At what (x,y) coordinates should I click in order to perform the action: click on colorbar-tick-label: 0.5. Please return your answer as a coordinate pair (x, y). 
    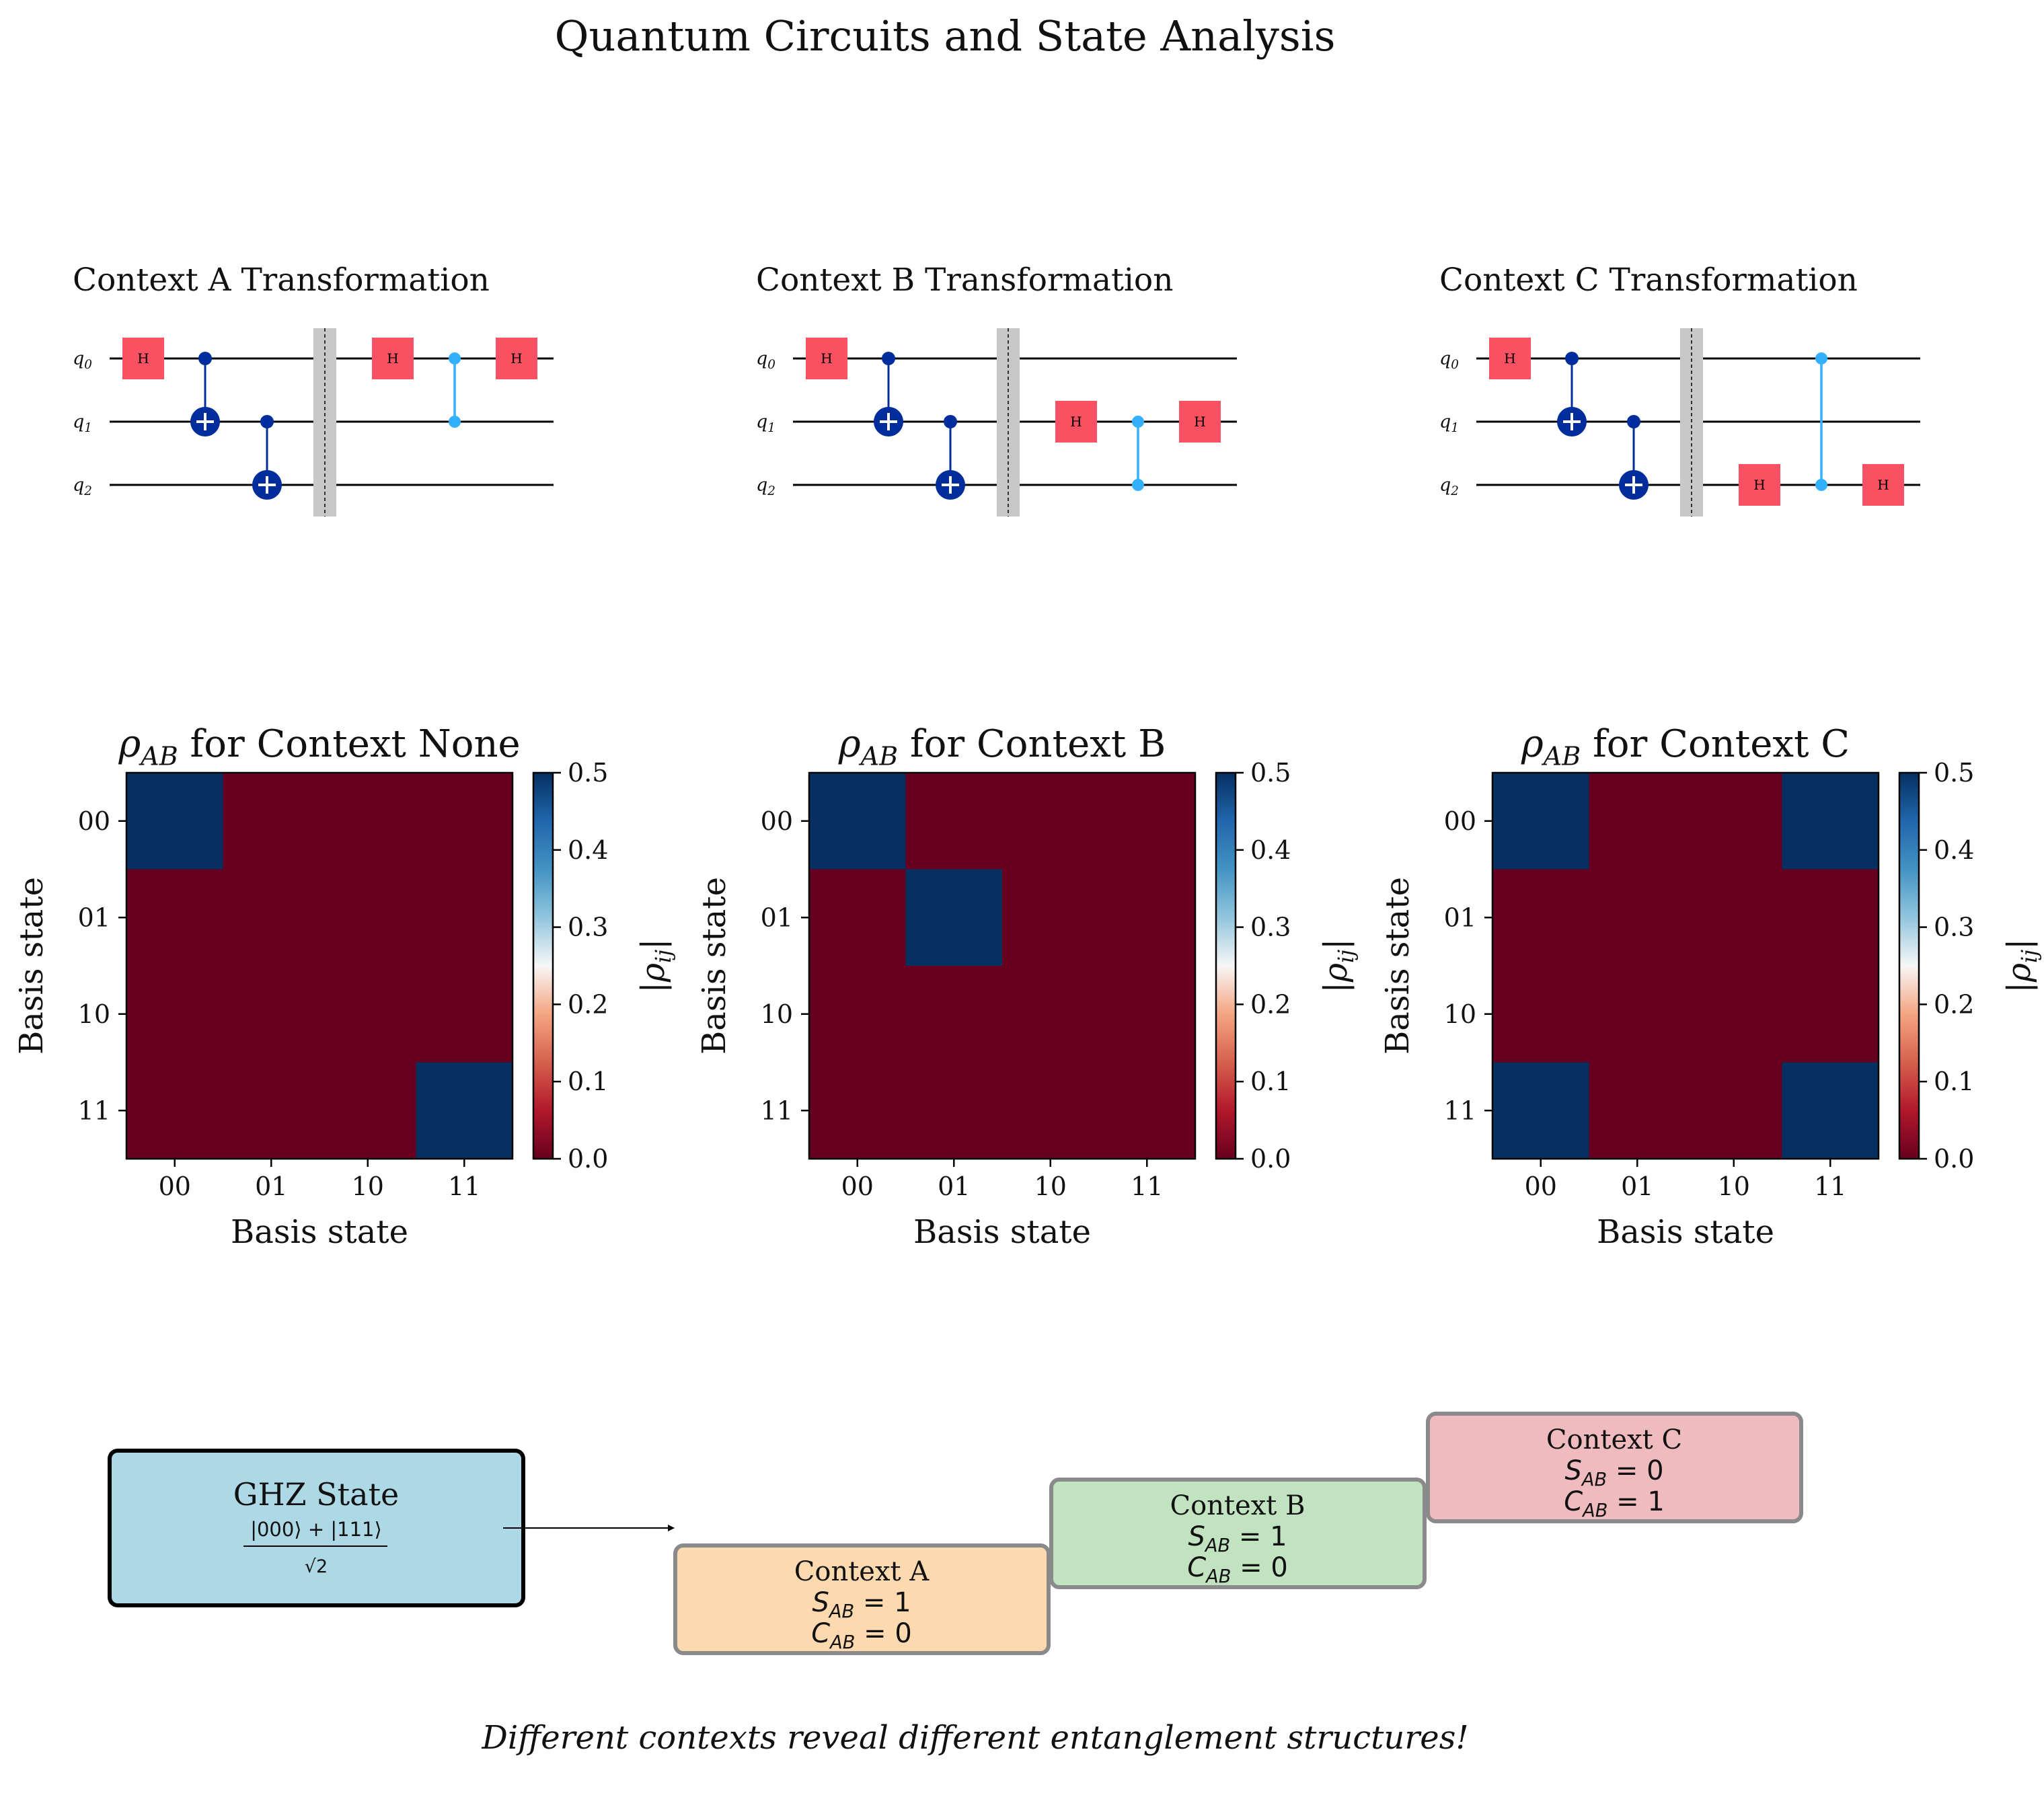
    Looking at the image, I should click on (588, 773).